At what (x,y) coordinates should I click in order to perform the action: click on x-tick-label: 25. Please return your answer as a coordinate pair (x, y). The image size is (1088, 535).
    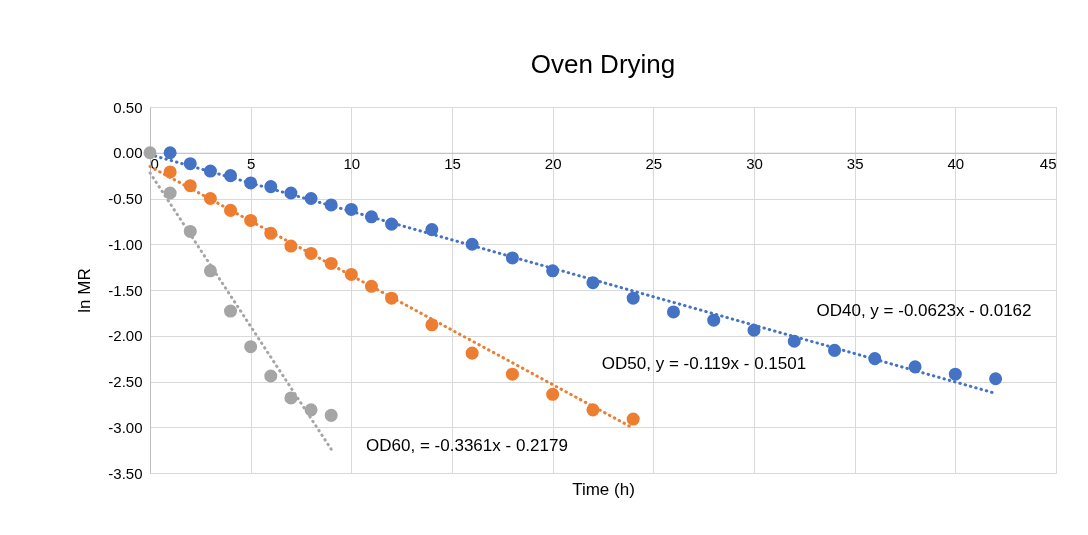
    Looking at the image, I should click on (654, 164).